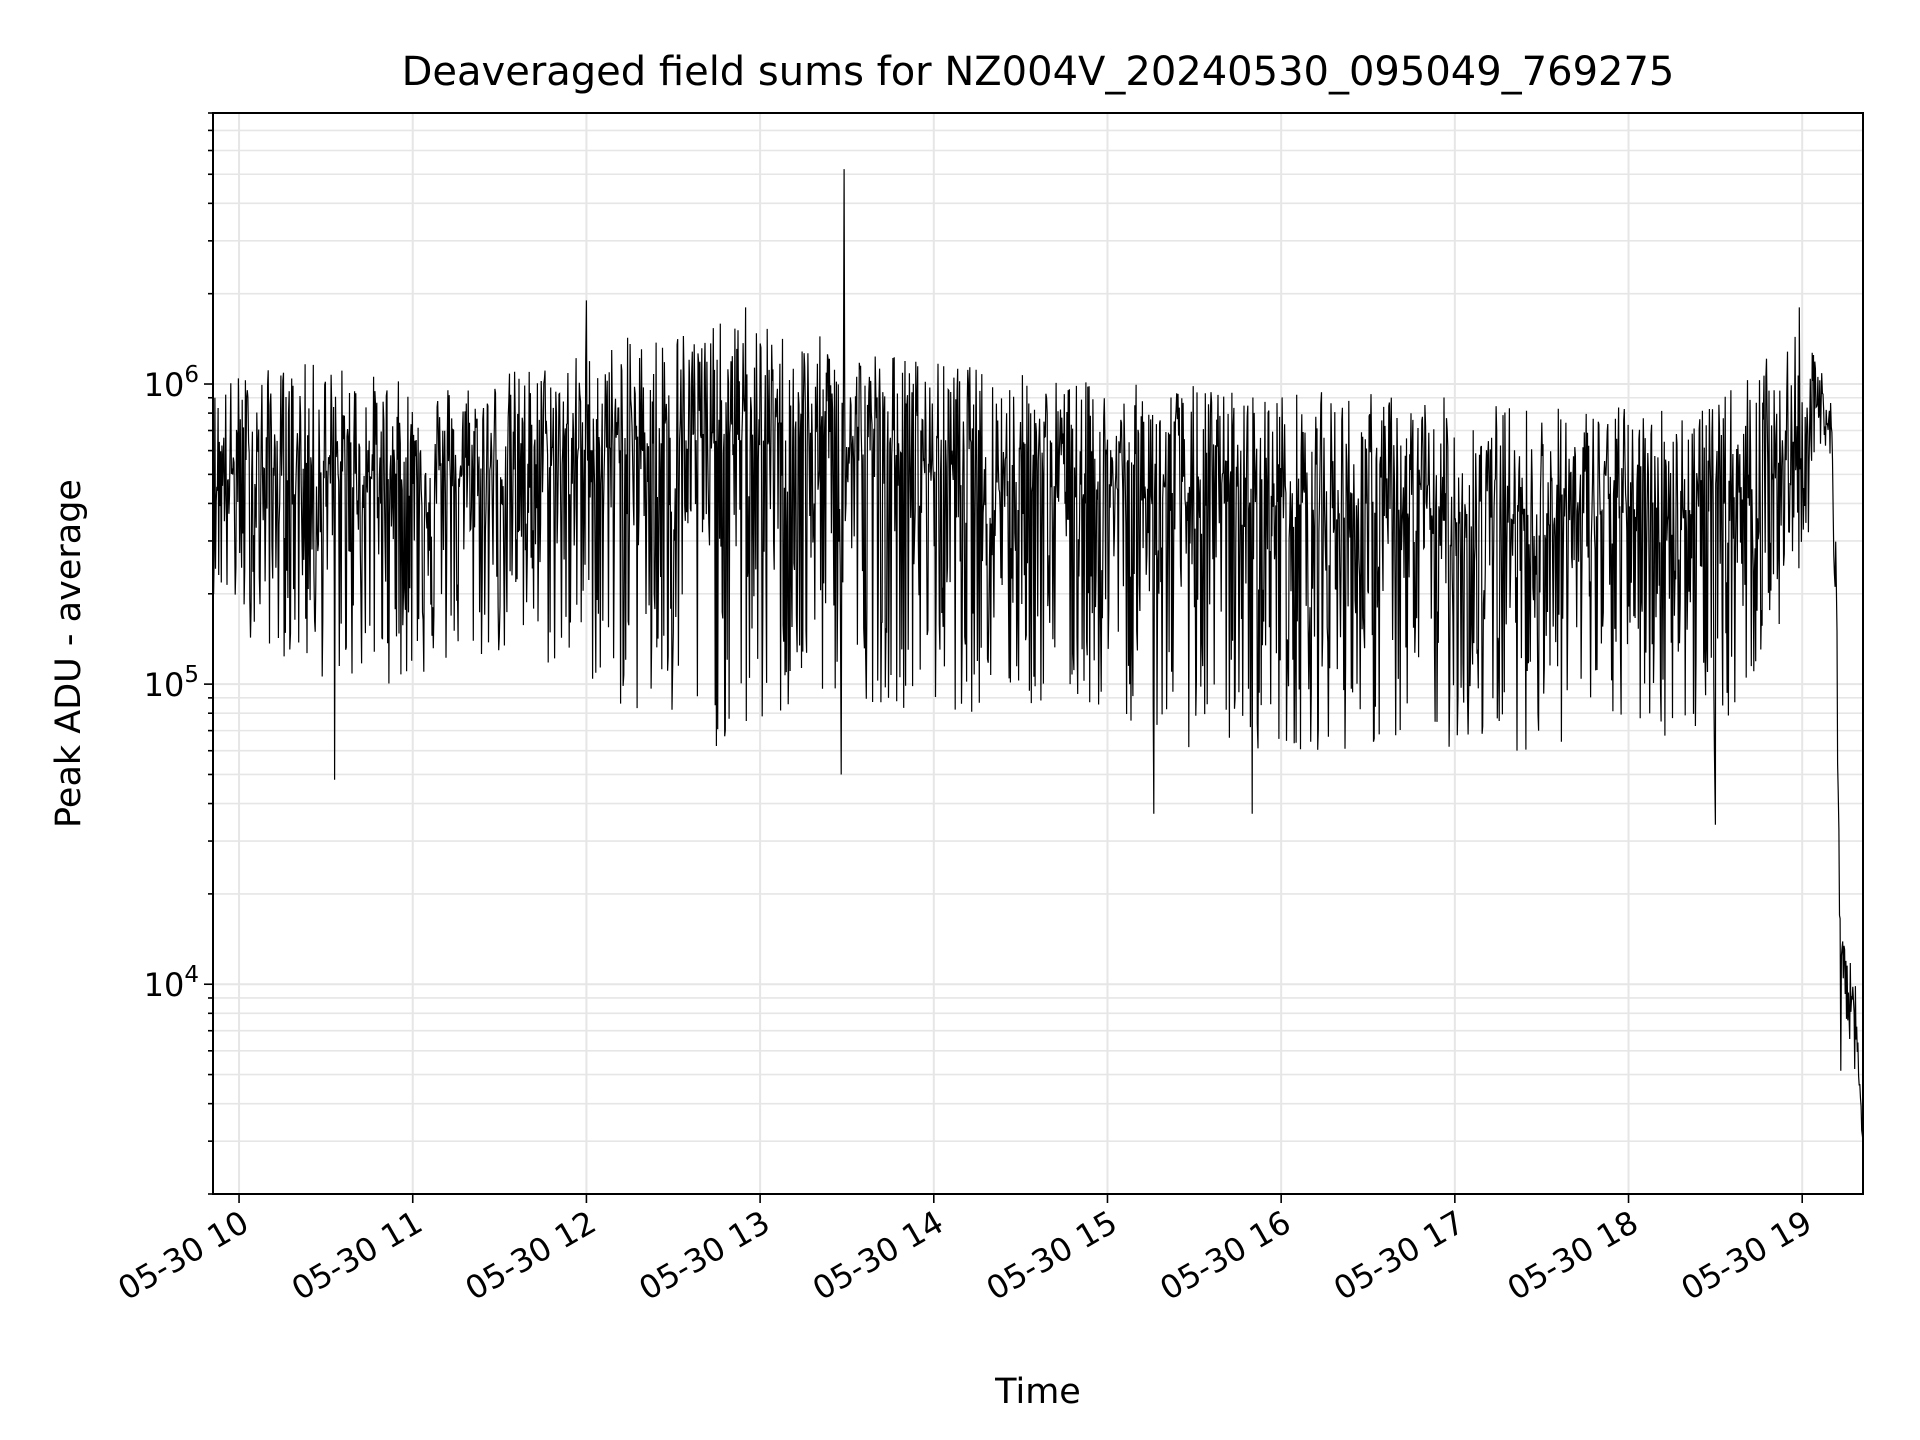 This screenshot has height=1440, width=1920. What do you see at coordinates (69, 653) in the screenshot?
I see `y-axis-label: Peak ADU - average` at bounding box center [69, 653].